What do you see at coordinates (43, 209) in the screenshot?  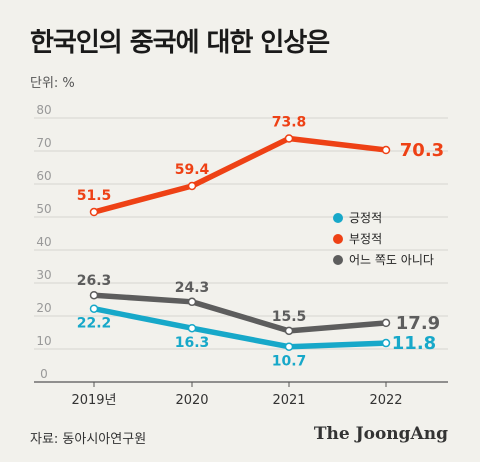 I see `y-tick-label: 50` at bounding box center [43, 209].